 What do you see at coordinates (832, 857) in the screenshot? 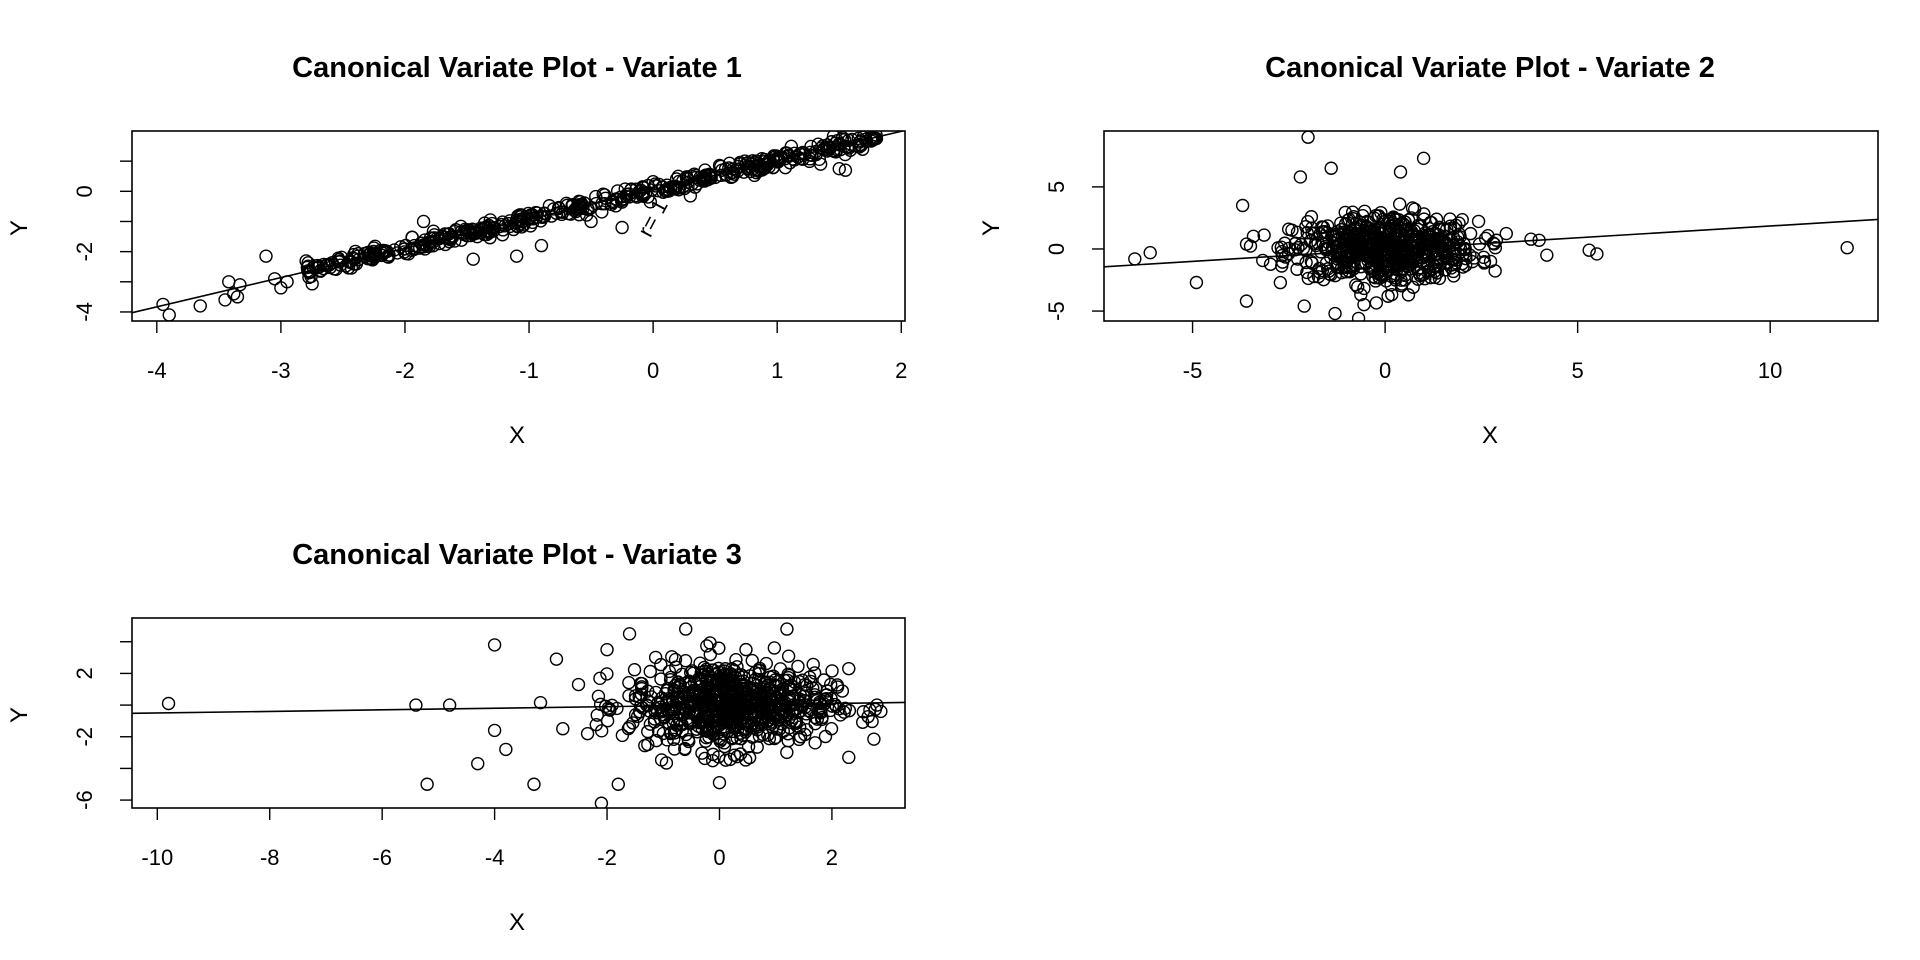
I see `x-tick-label: 2` at bounding box center [832, 857].